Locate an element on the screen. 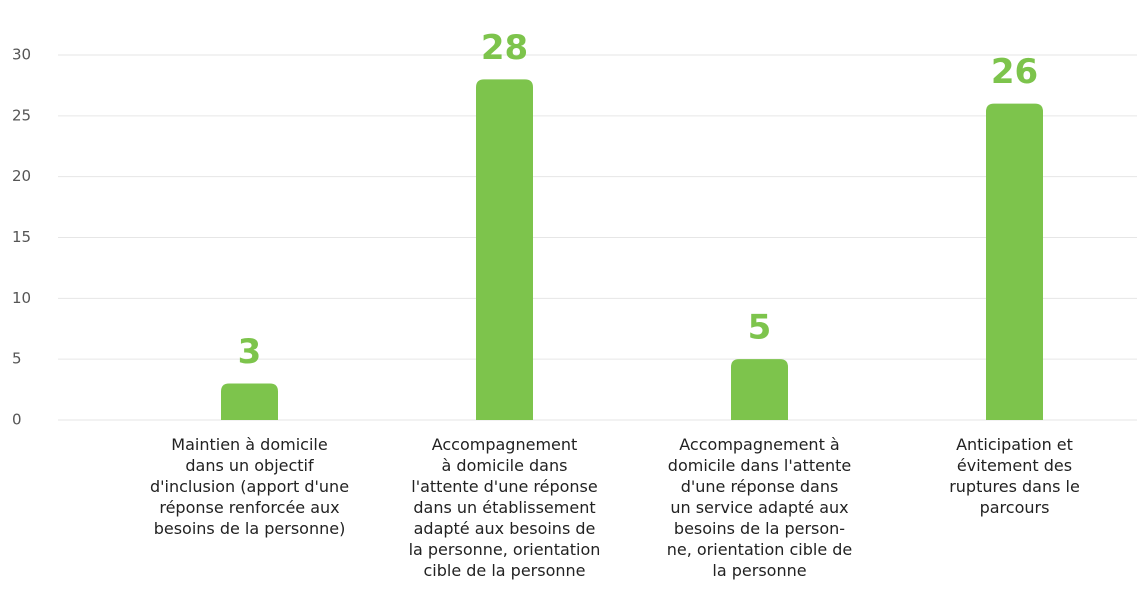 This screenshot has width=1137, height=600. y-tick-label: 10 is located at coordinates (21, 298).